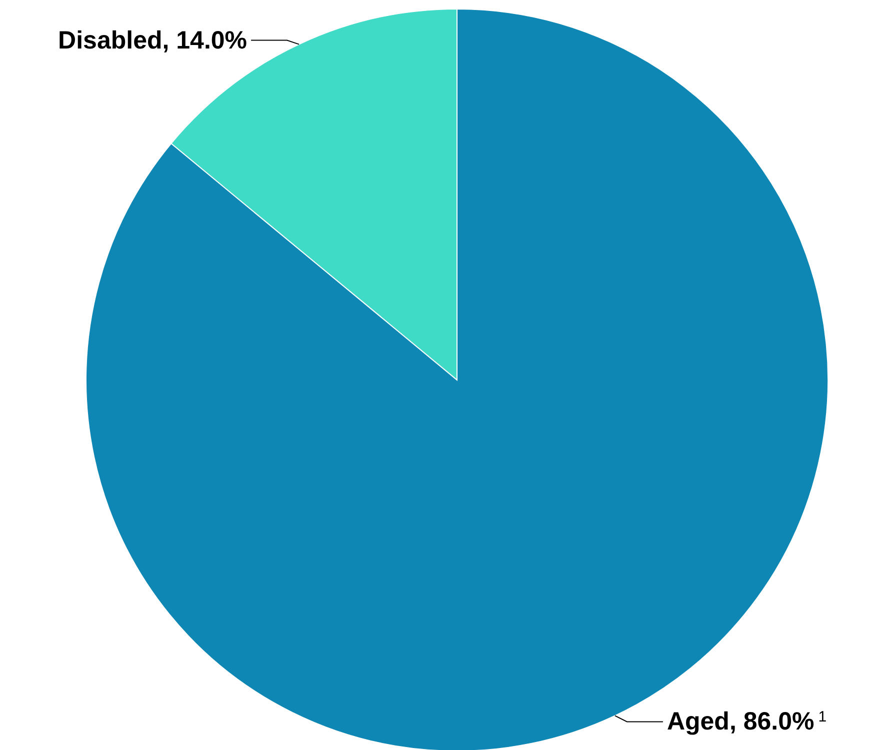  What do you see at coordinates (153, 40) in the screenshot?
I see `slice-label: Disabled, 14.0%` at bounding box center [153, 40].